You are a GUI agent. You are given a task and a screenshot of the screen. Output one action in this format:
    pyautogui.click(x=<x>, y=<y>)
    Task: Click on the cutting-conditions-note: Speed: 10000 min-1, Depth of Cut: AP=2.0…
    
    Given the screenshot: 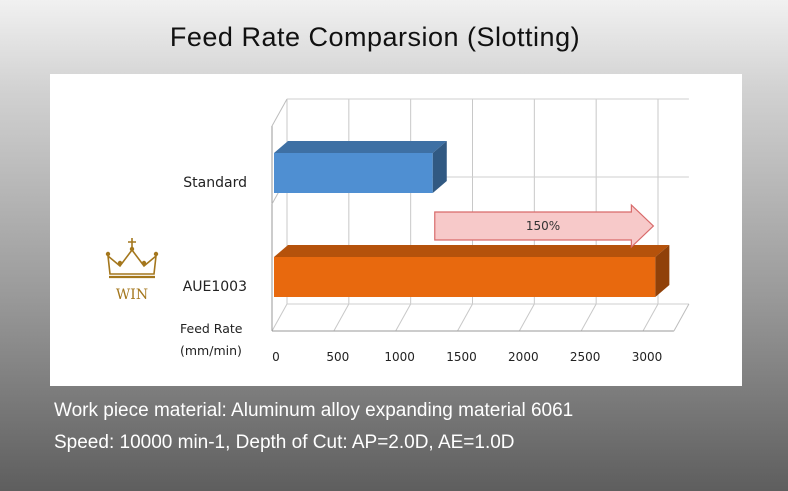 What is the action you would take?
    pyautogui.click(x=284, y=442)
    